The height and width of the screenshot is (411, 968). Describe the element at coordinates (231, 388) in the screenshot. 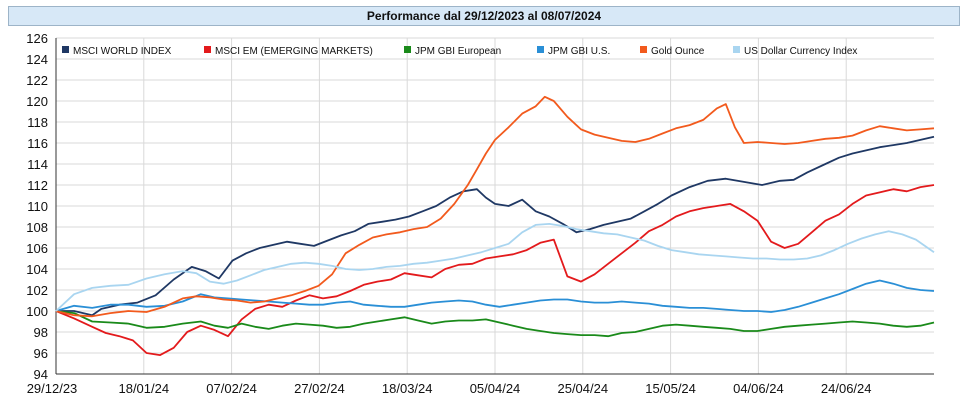

I see `x-tick-label: 07/02/24` at that location.